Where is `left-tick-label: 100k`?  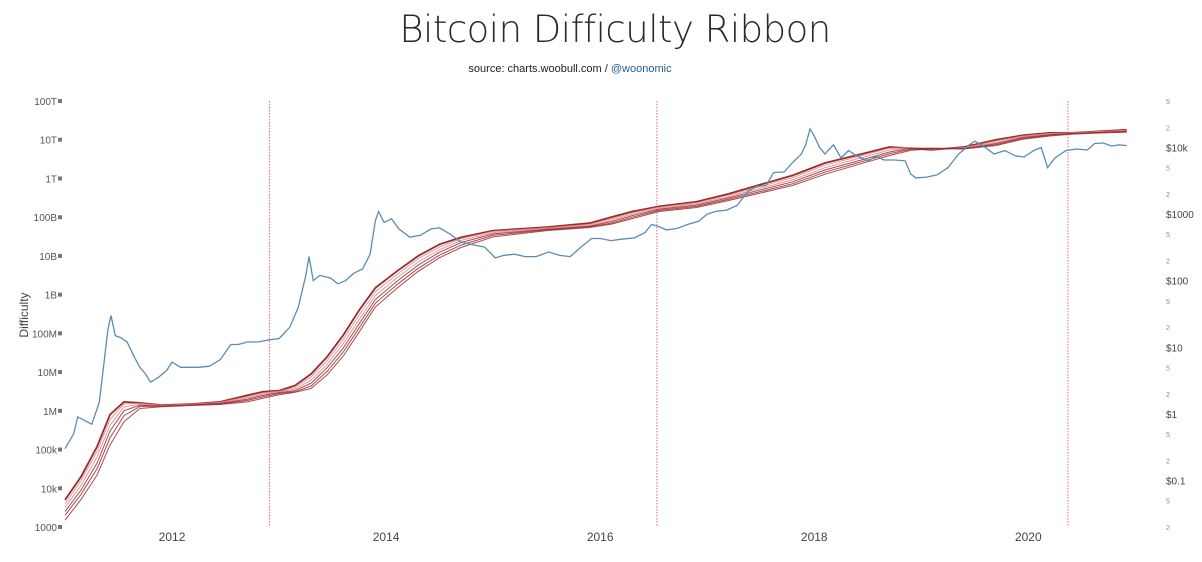 left-tick-label: 100k is located at coordinates (46, 451).